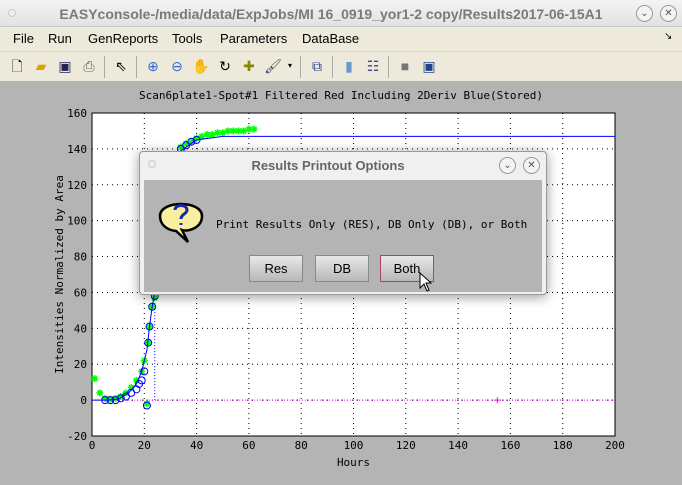  What do you see at coordinates (12, 13) in the screenshot?
I see `window-menu-dot` at bounding box center [12, 13].